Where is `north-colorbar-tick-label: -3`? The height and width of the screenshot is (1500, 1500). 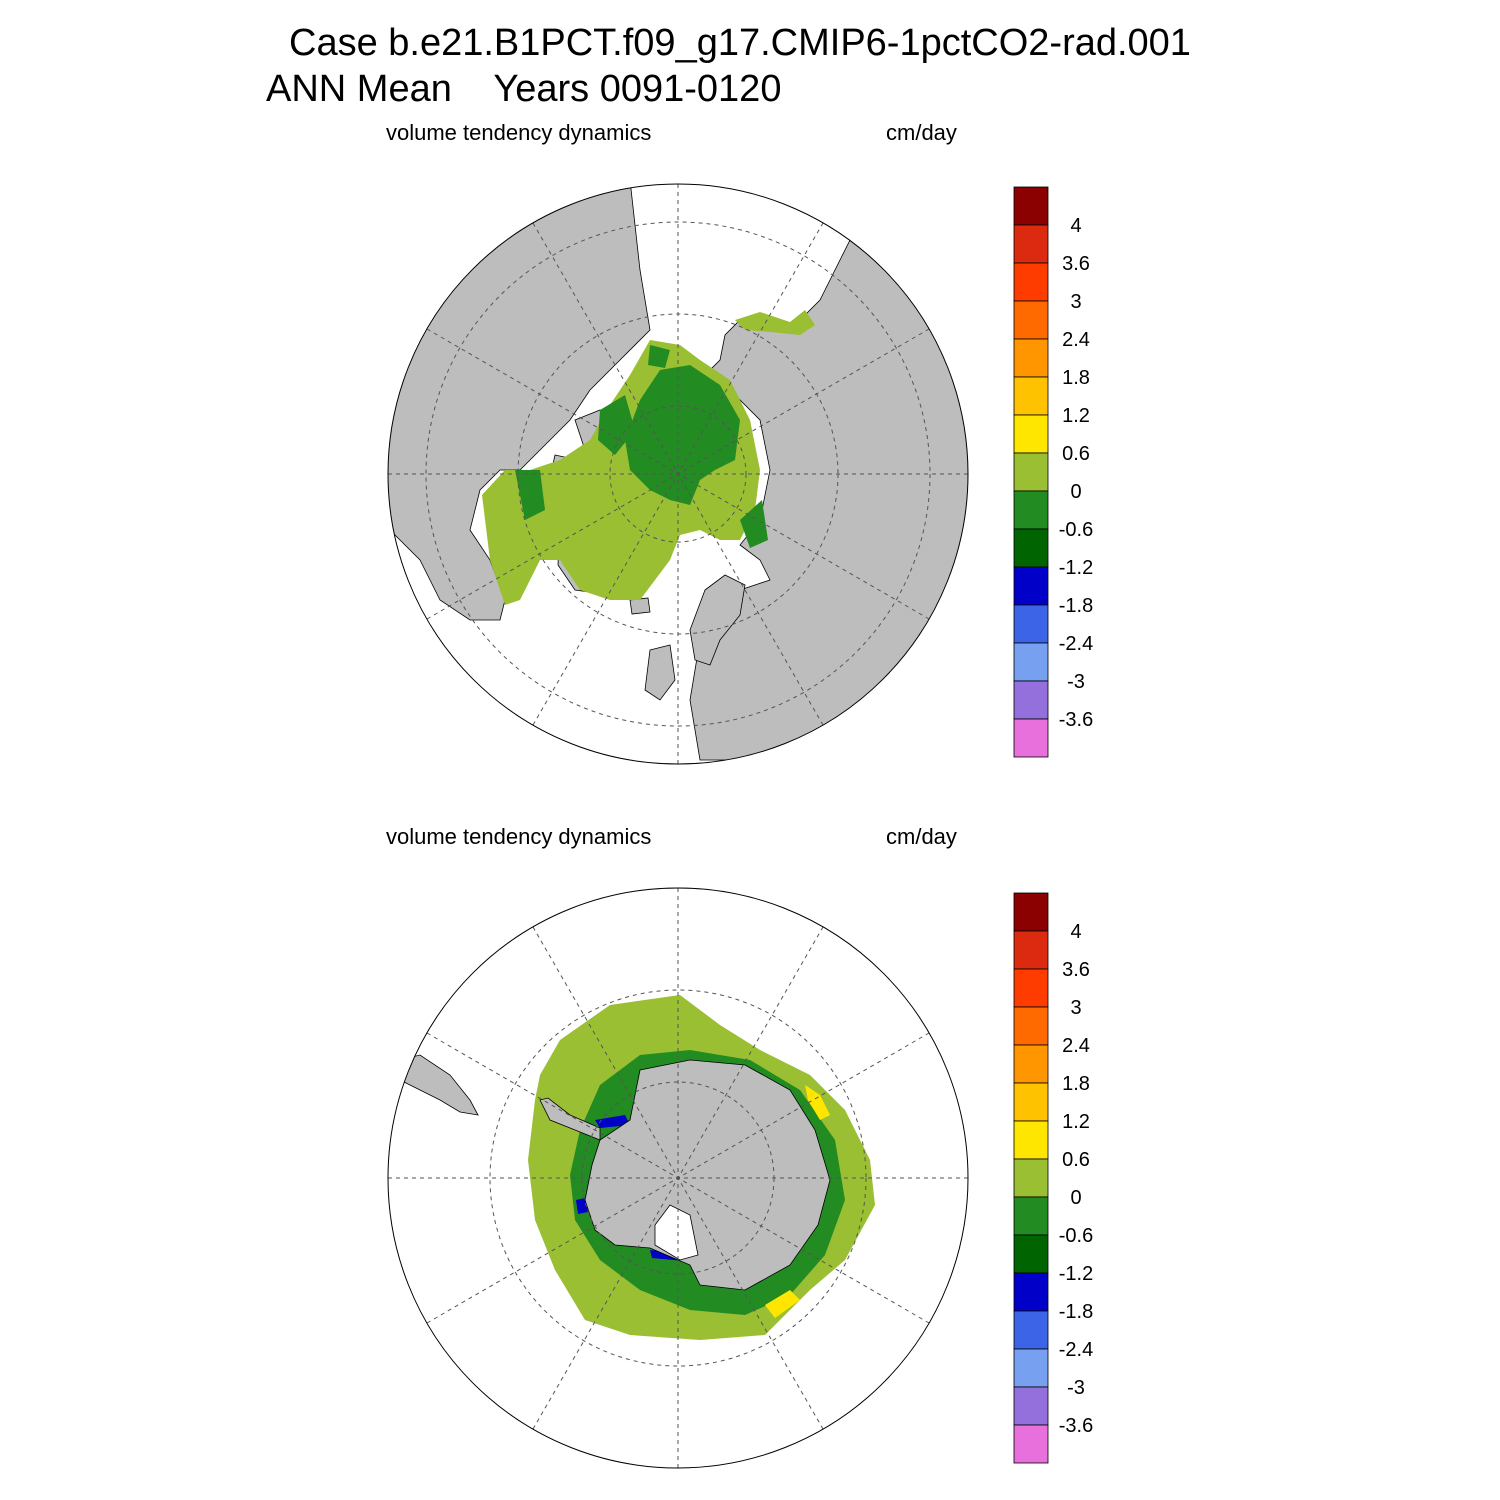 north-colorbar-tick-label: -3 is located at coordinates (1076, 682).